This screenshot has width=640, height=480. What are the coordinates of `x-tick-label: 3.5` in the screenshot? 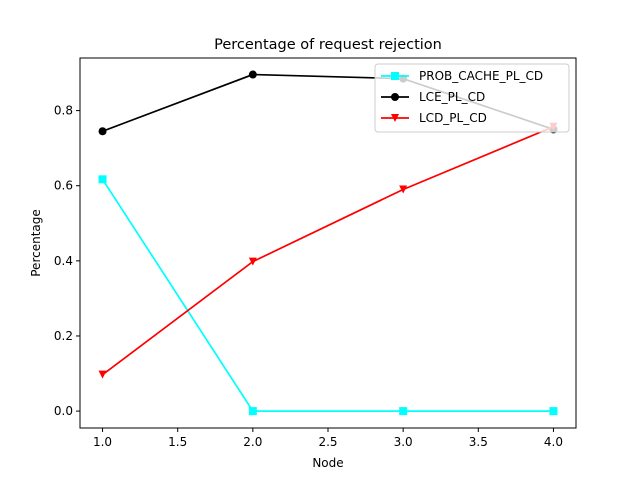 It's located at (478, 442).